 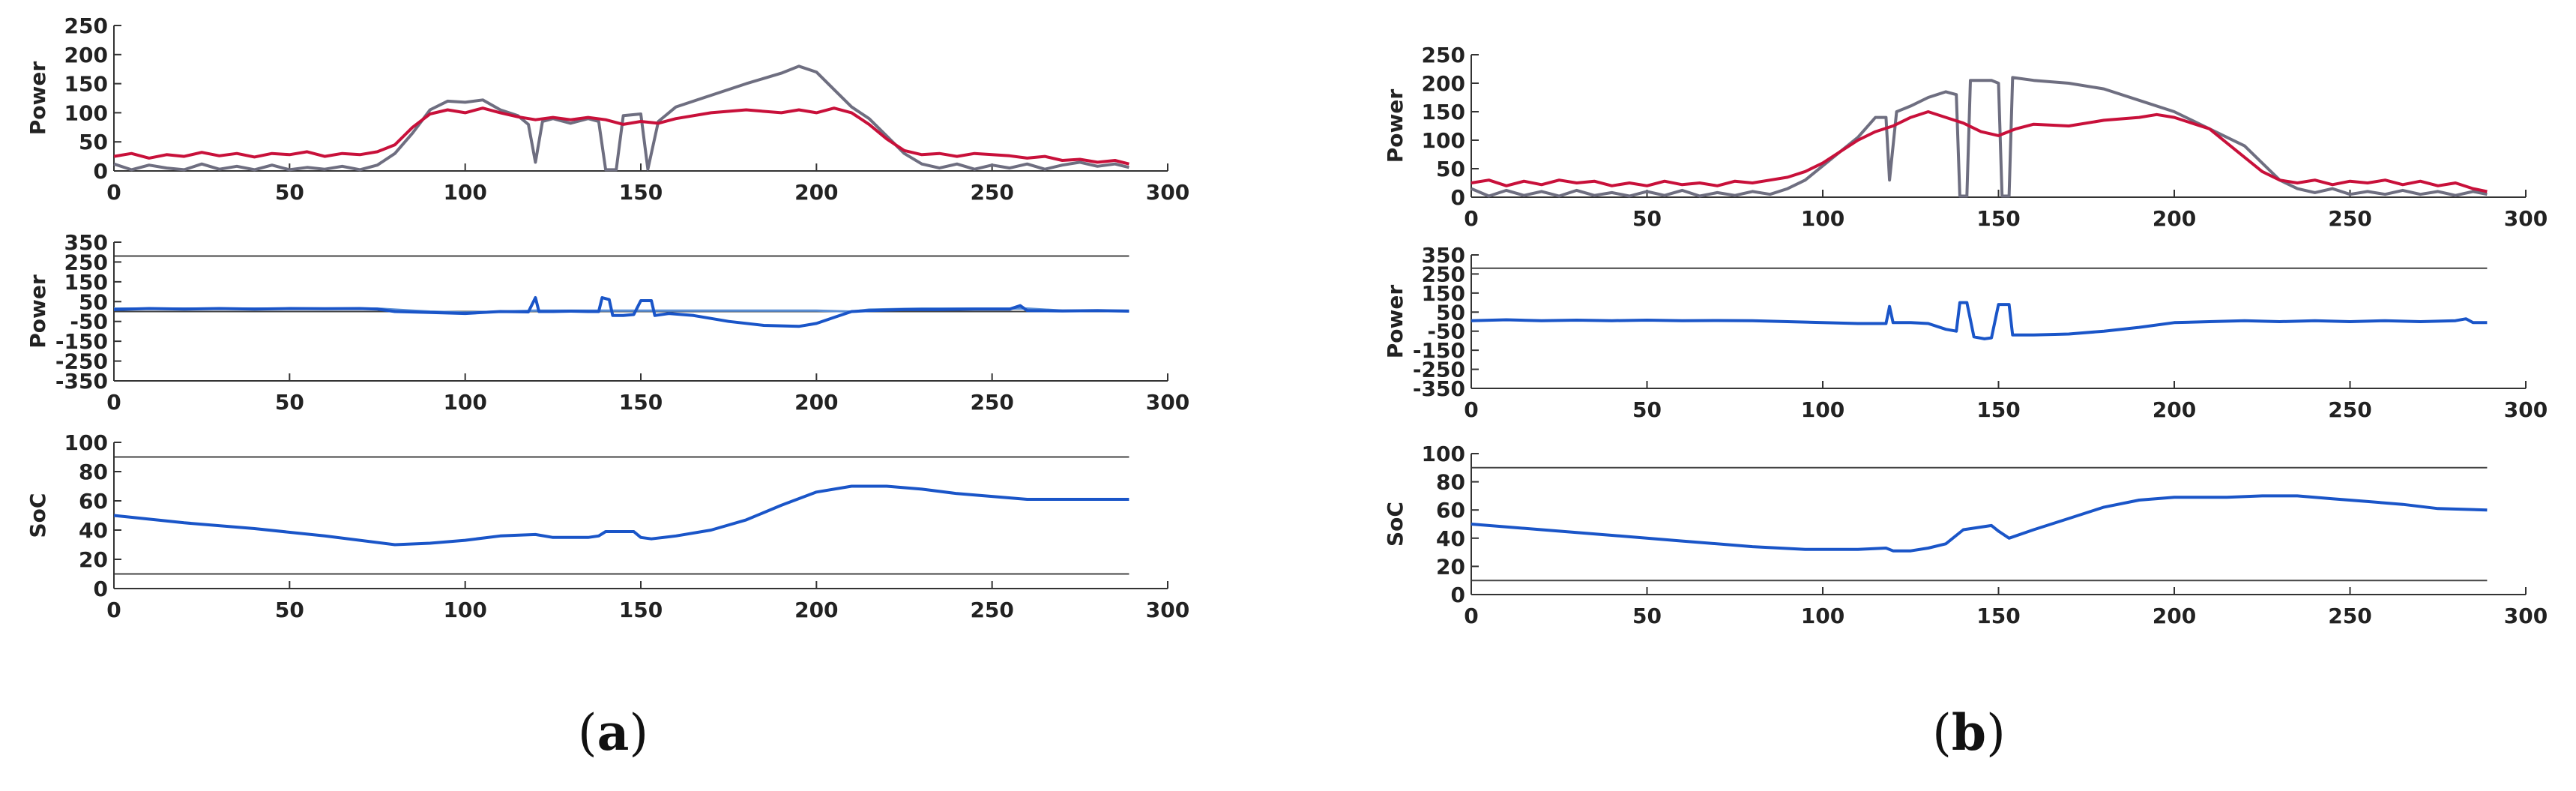 I want to click on chart-panel-a-1: 0 50 100 150 200 250 300 0 50 100 150 200 250 Power, so click(x=607, y=109).